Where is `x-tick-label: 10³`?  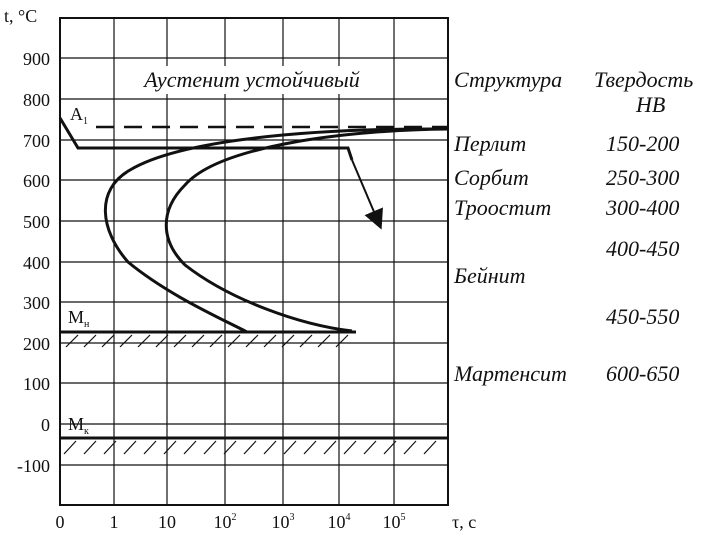 x-tick-label: 10³ is located at coordinates (283, 522).